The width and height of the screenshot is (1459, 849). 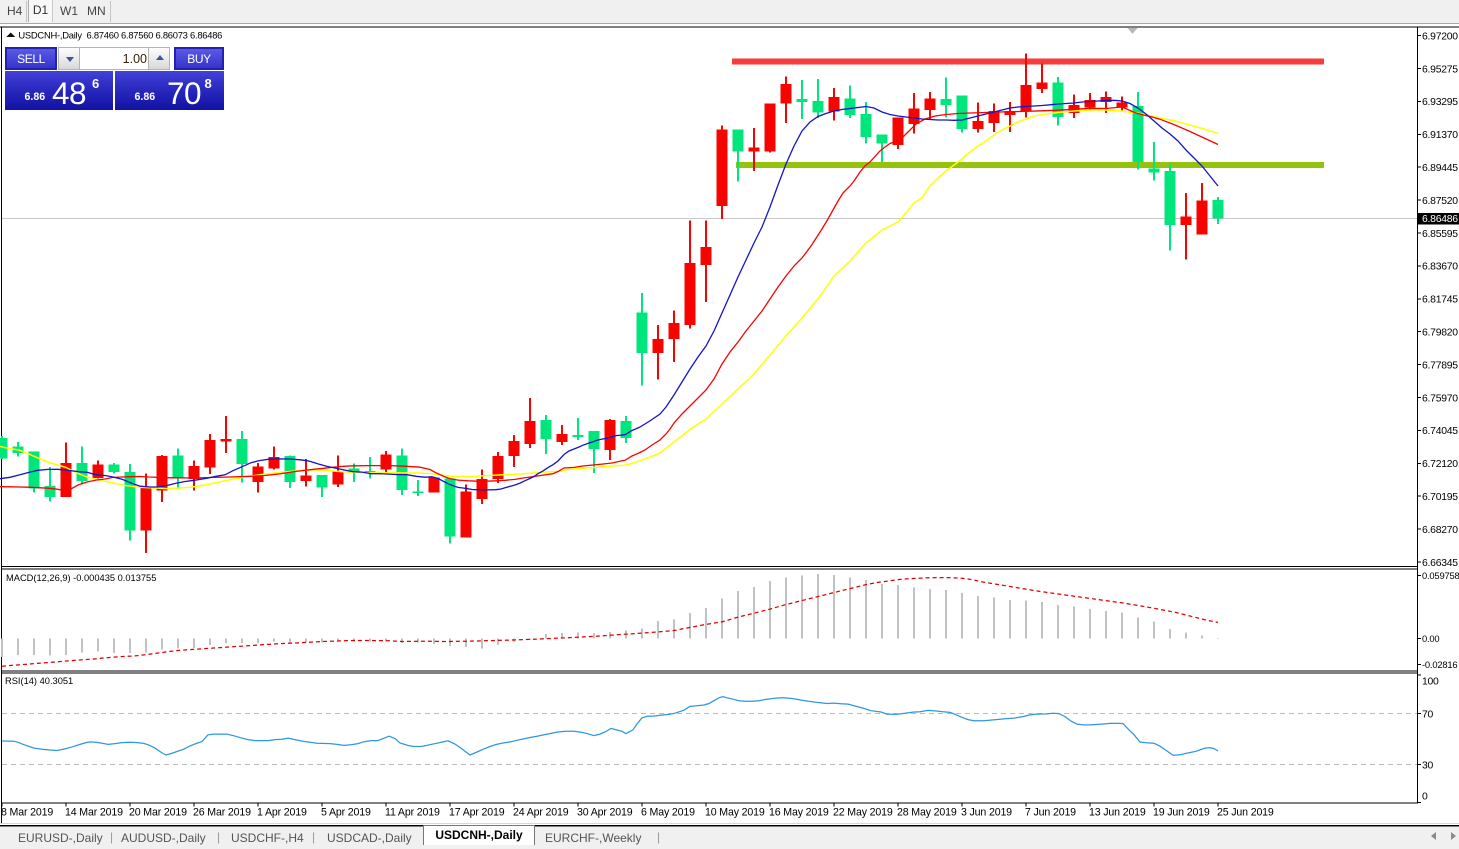 I want to click on svg-text: 0.059758, so click(x=1440, y=575).